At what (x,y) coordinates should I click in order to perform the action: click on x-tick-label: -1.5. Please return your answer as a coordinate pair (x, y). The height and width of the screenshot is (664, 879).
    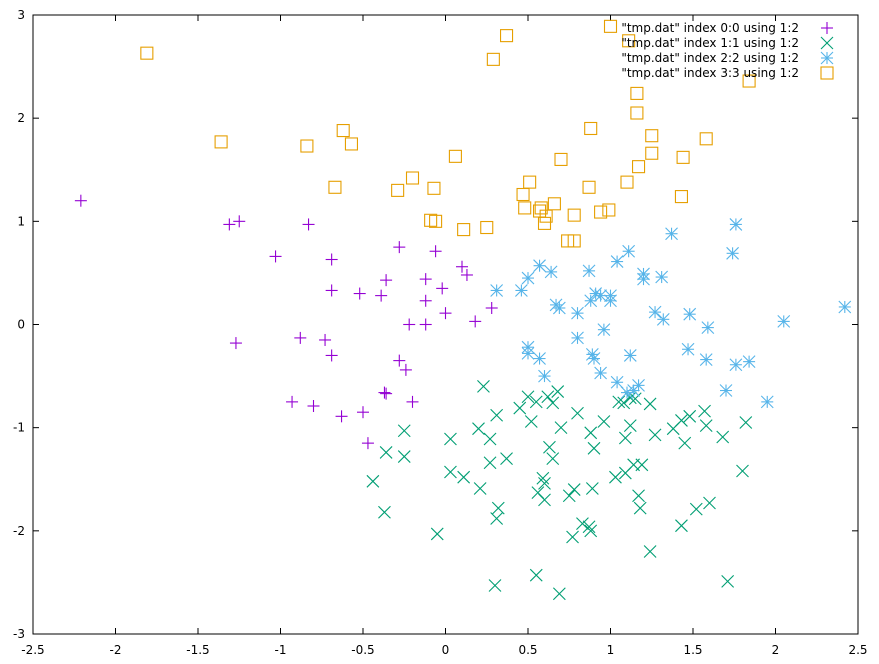
    Looking at the image, I should click on (197, 650).